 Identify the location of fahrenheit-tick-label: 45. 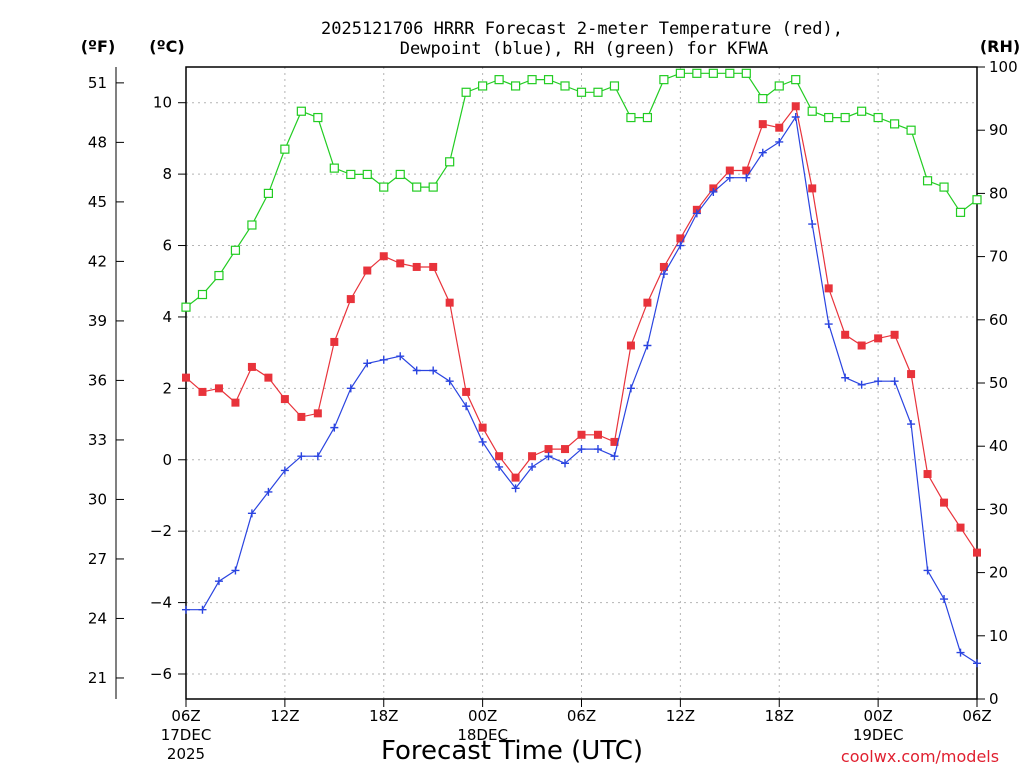
(97, 202).